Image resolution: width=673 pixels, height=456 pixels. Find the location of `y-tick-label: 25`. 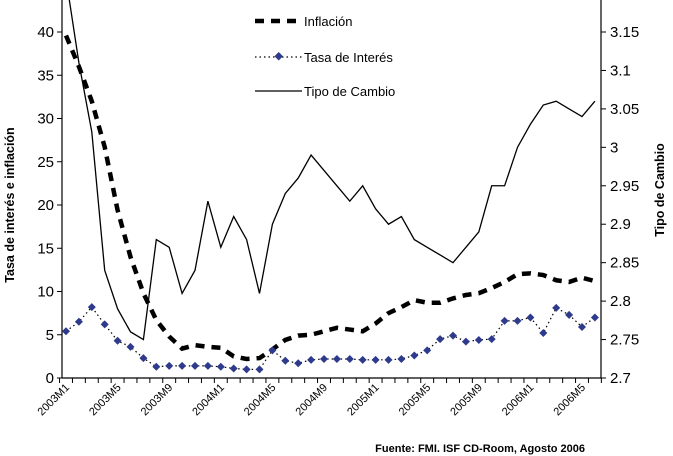

y-tick-label: 25 is located at coordinates (45, 162).